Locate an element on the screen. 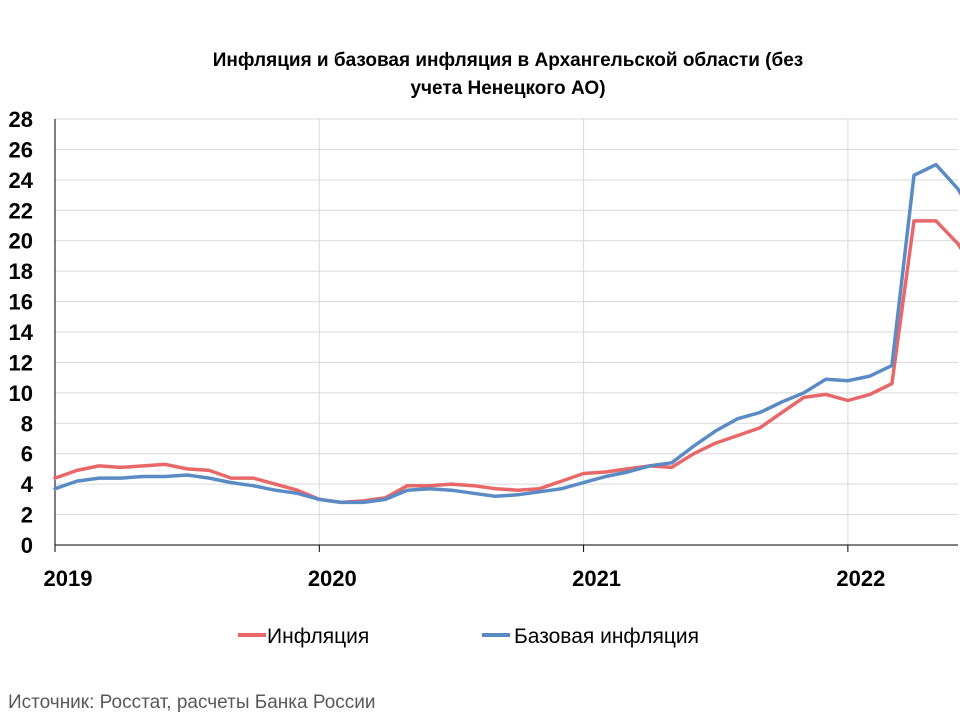 This screenshot has height=720, width=960. legend-label-inflation: Инфляция is located at coordinates (318, 636).